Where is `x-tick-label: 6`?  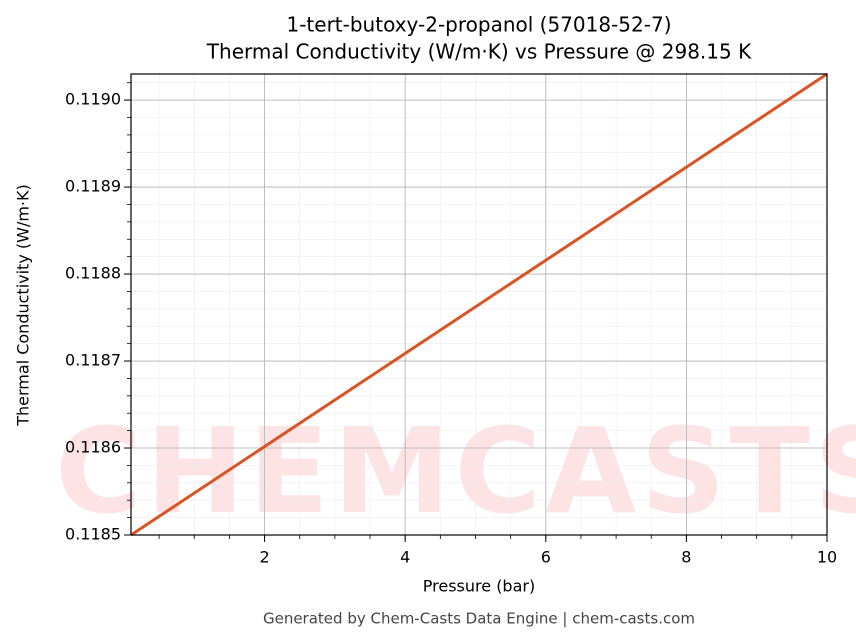
x-tick-label: 6 is located at coordinates (546, 557).